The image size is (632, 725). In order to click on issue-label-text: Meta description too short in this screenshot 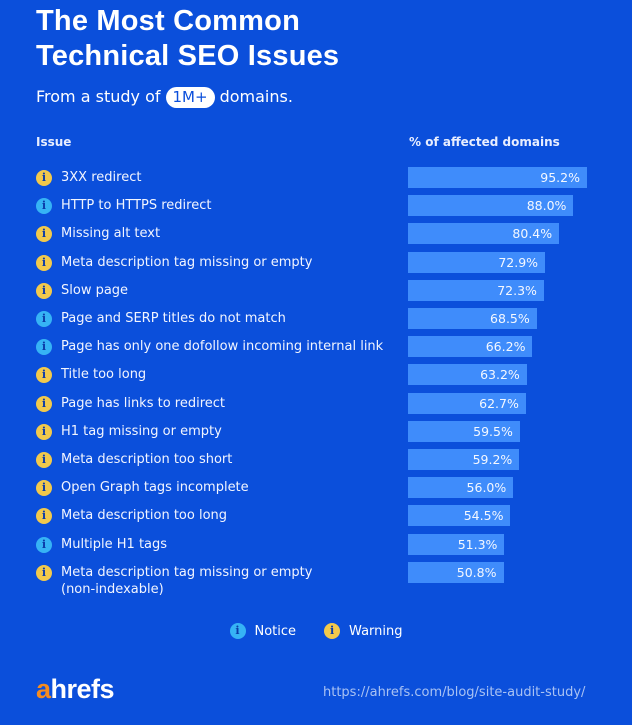, I will do `click(147, 459)`.